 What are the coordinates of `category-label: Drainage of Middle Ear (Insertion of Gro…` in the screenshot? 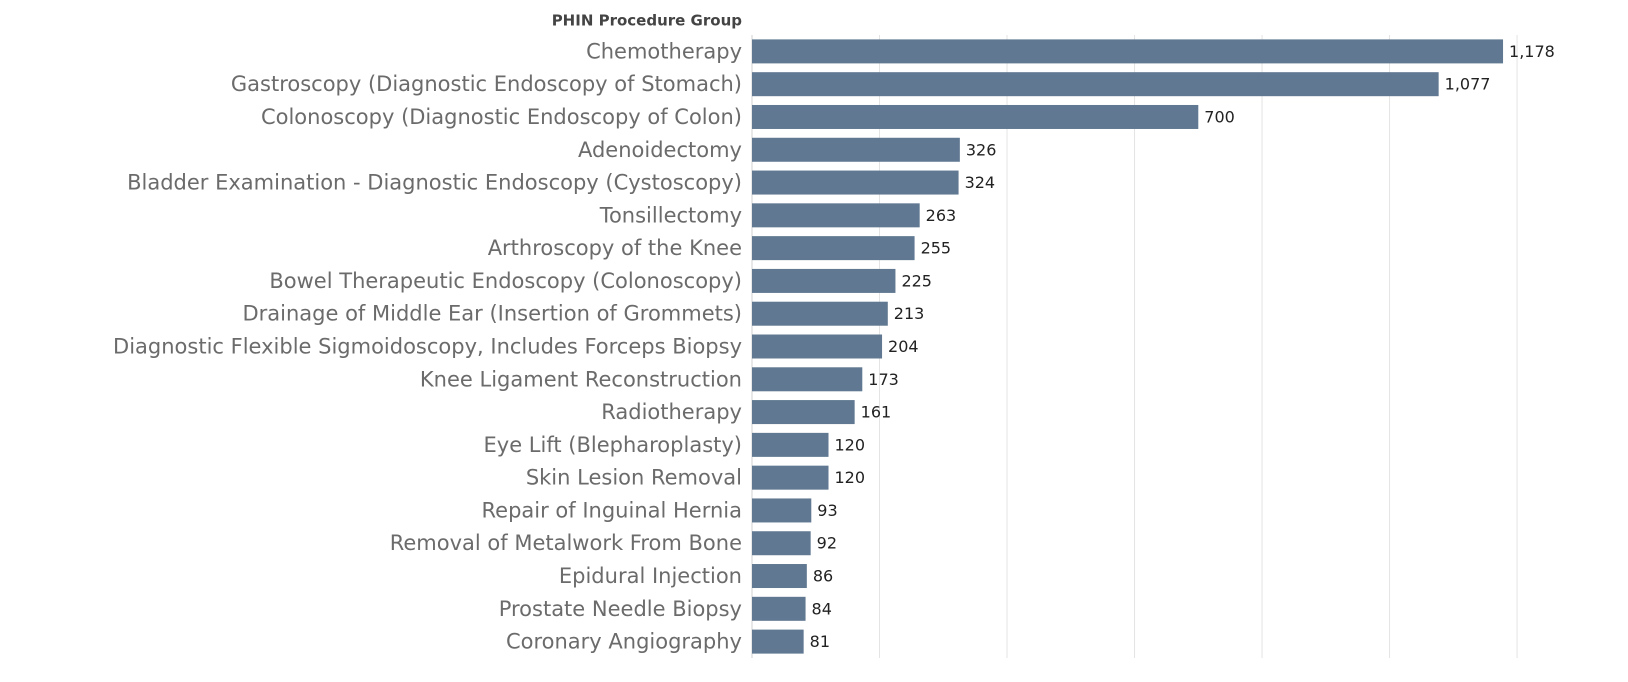 It's located at (492, 314).